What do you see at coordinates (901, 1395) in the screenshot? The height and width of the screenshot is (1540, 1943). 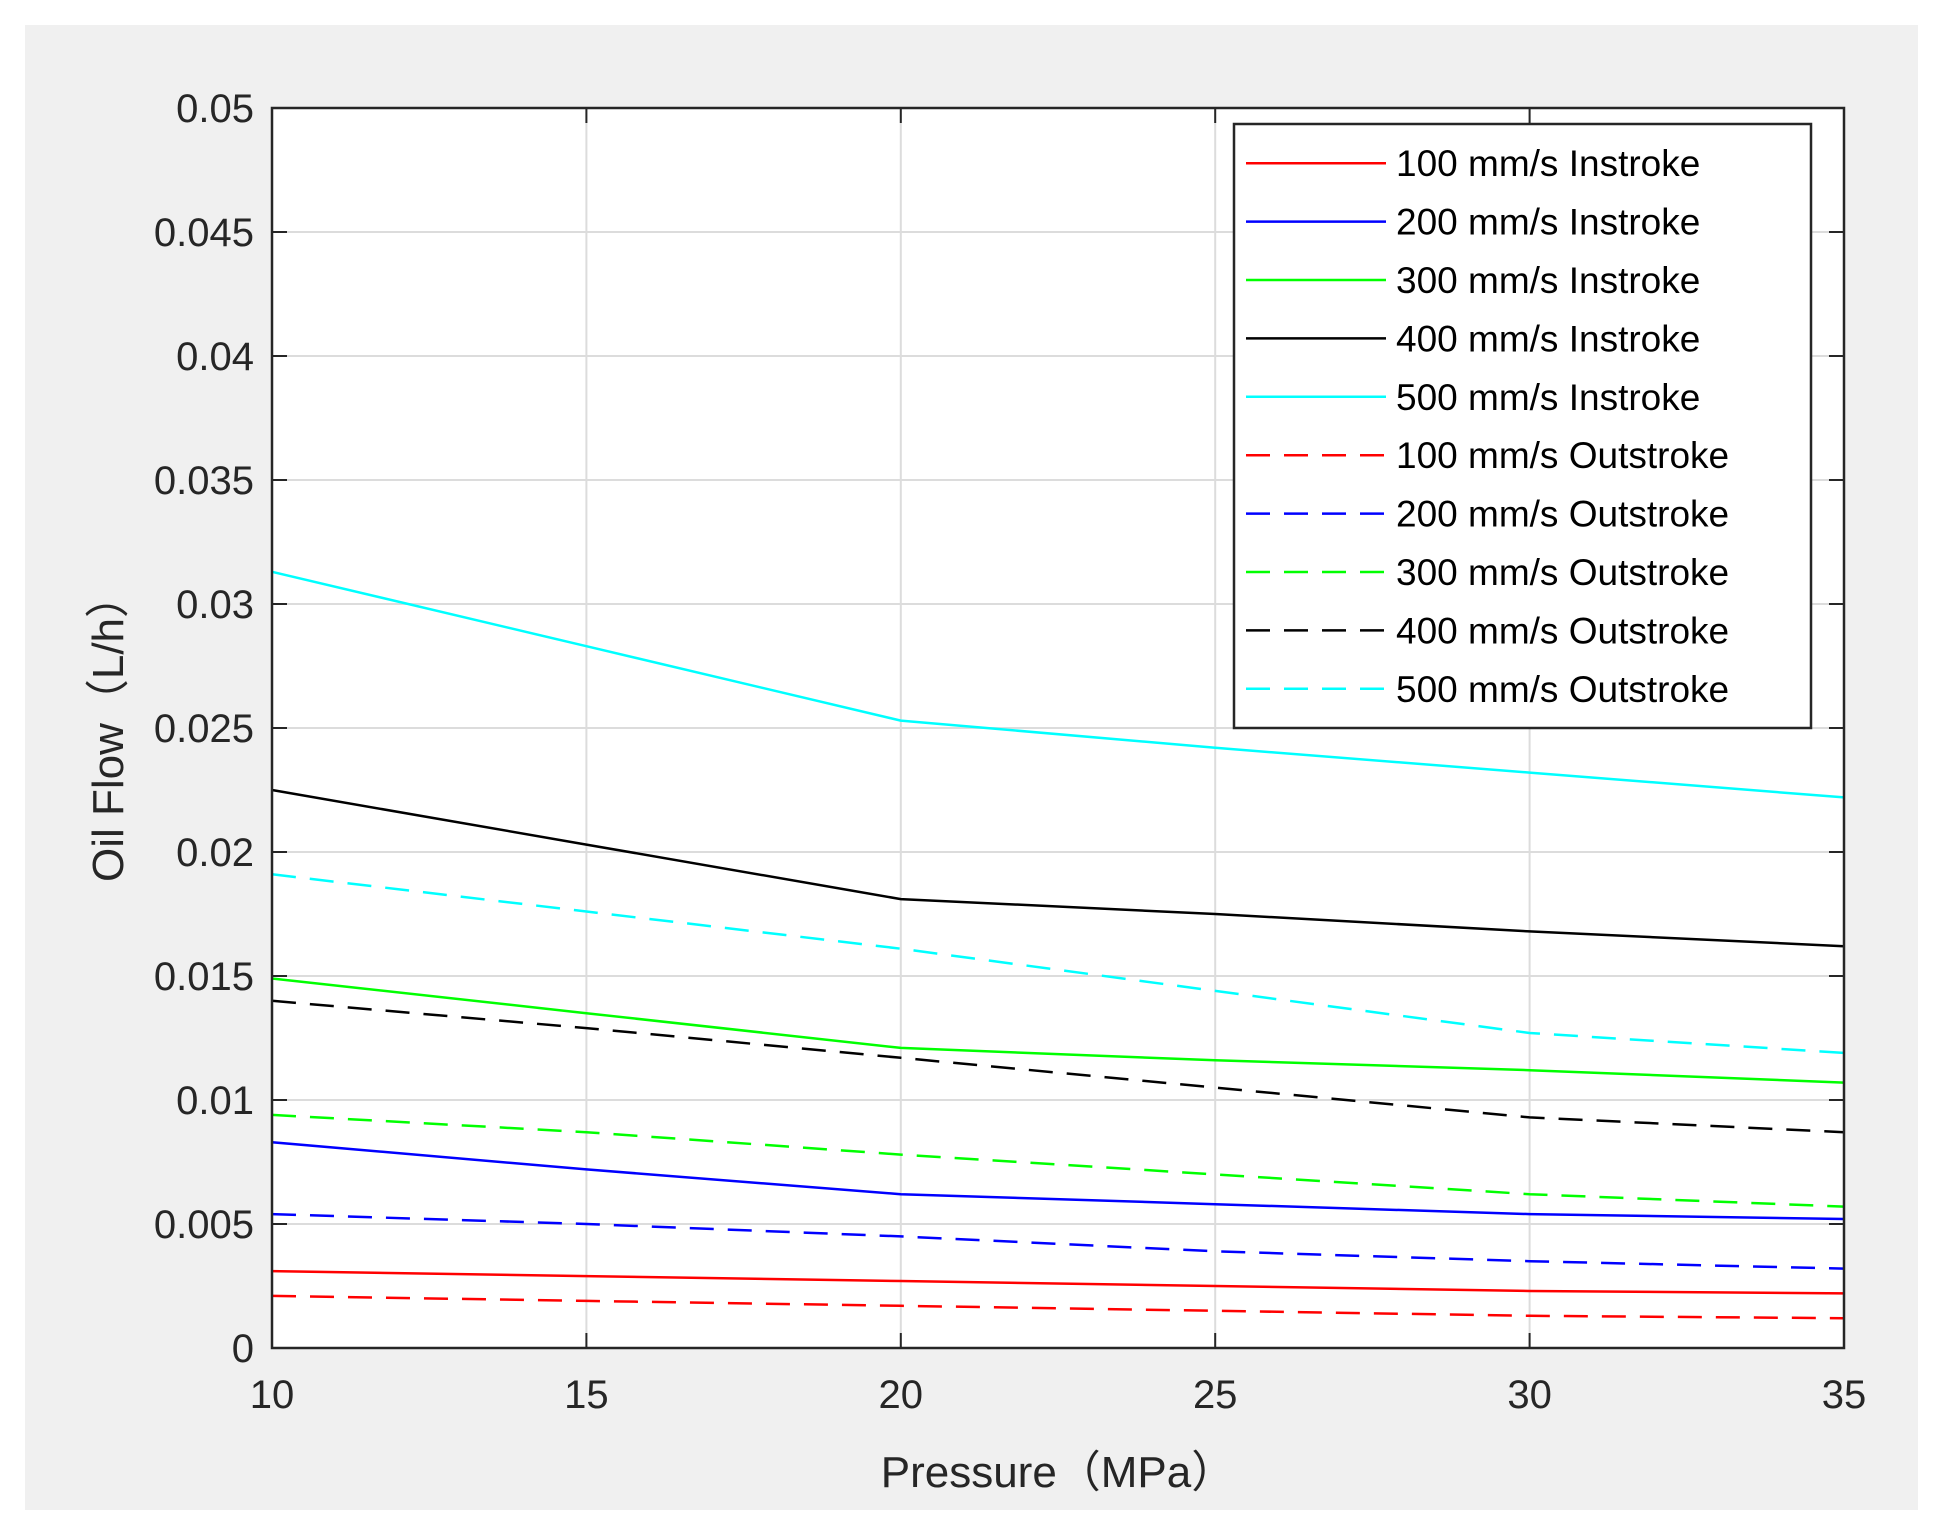 I see `x-tick-label: 20` at bounding box center [901, 1395].